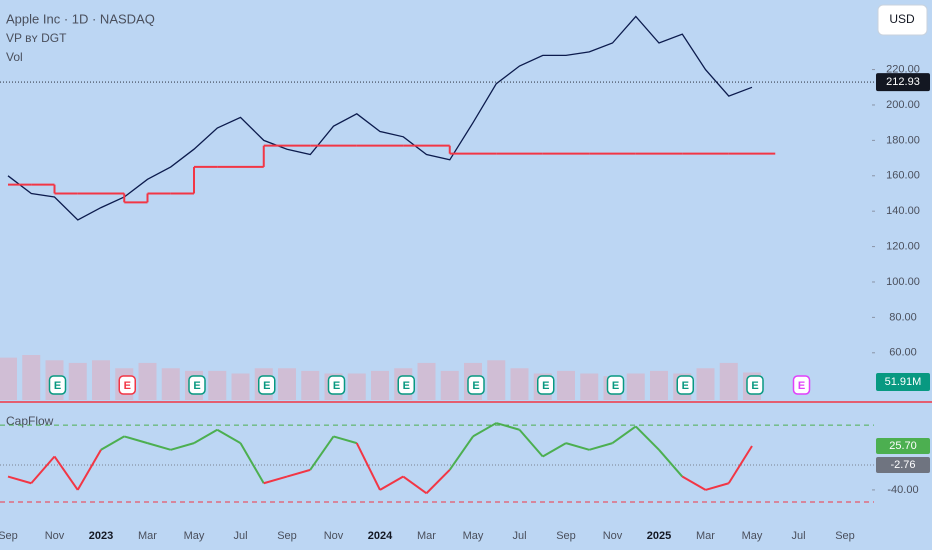  Describe the element at coordinates (903, 82) in the screenshot. I see `last-price-box` at that location.